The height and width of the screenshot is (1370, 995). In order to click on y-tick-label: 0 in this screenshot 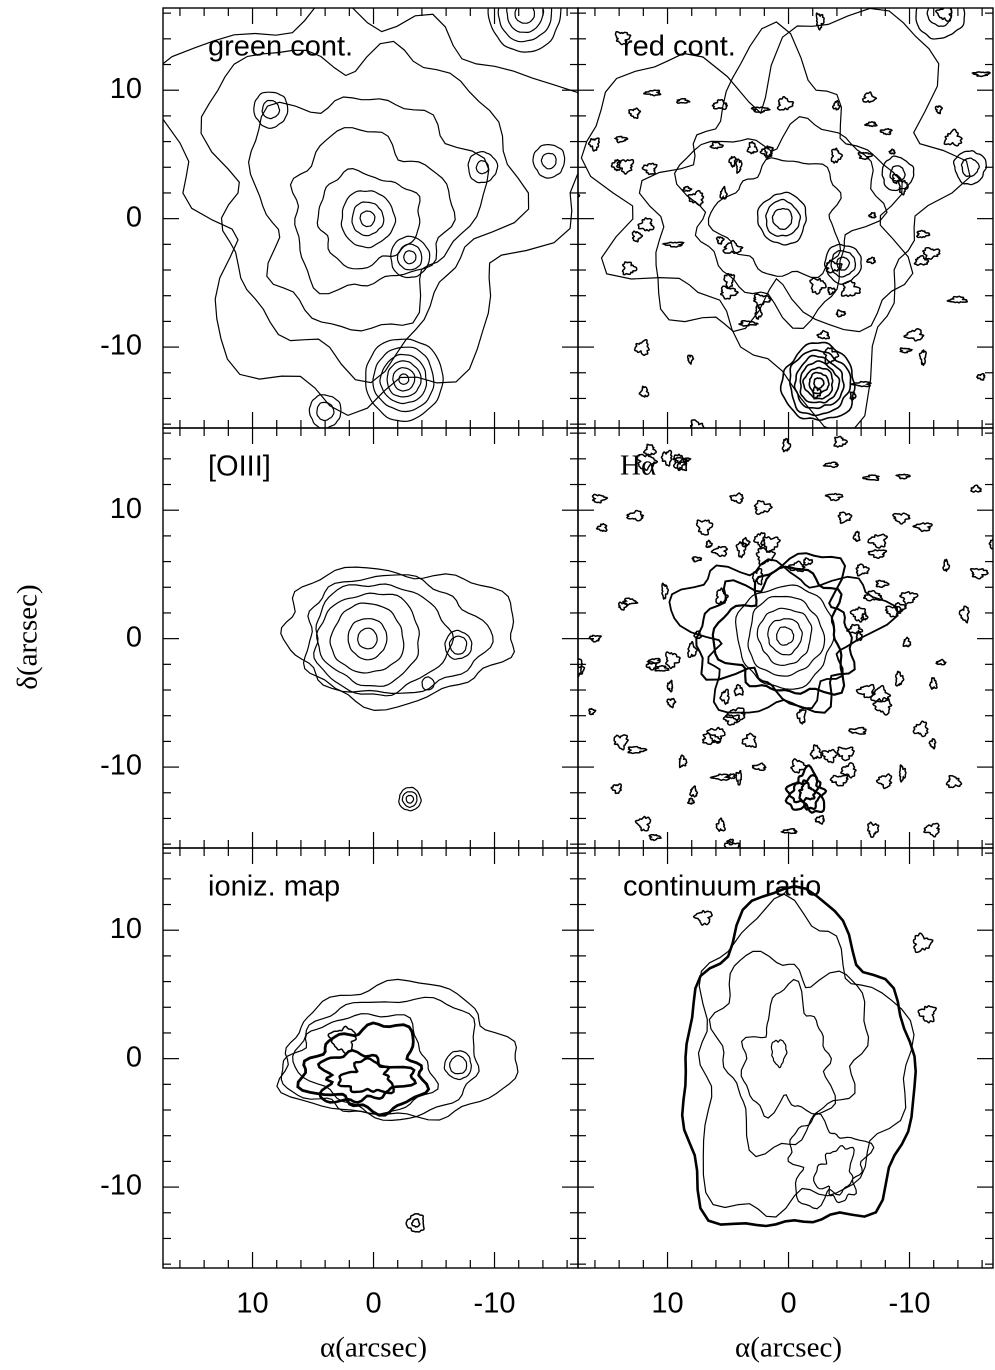, I will do `click(134, 217)`.